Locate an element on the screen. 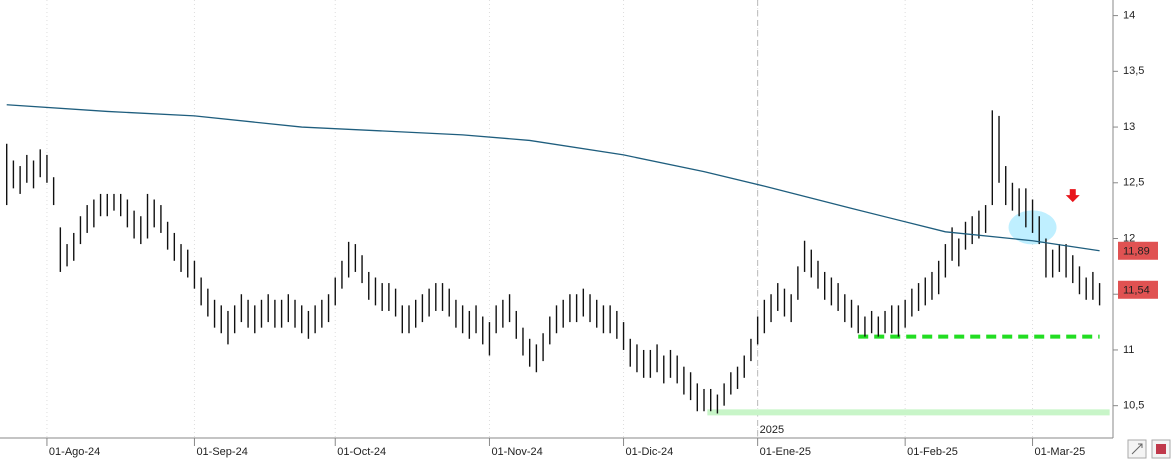  zoom-icon is located at coordinates (1137, 449).